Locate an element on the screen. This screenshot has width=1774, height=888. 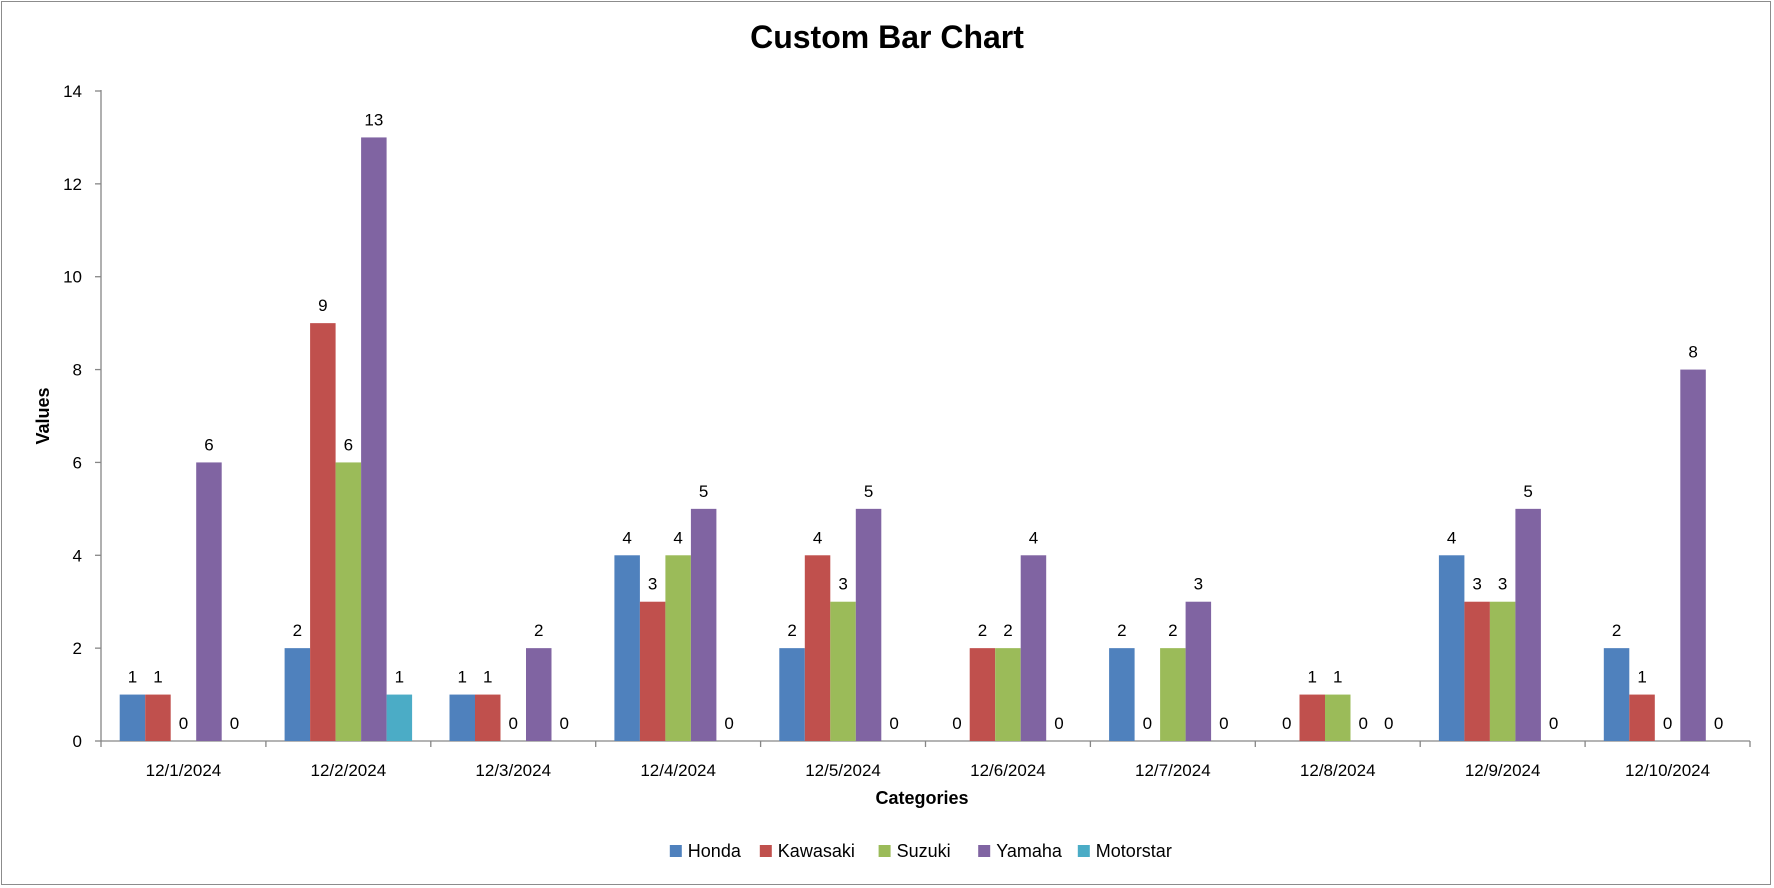
data-label: 13 is located at coordinates (373, 119).